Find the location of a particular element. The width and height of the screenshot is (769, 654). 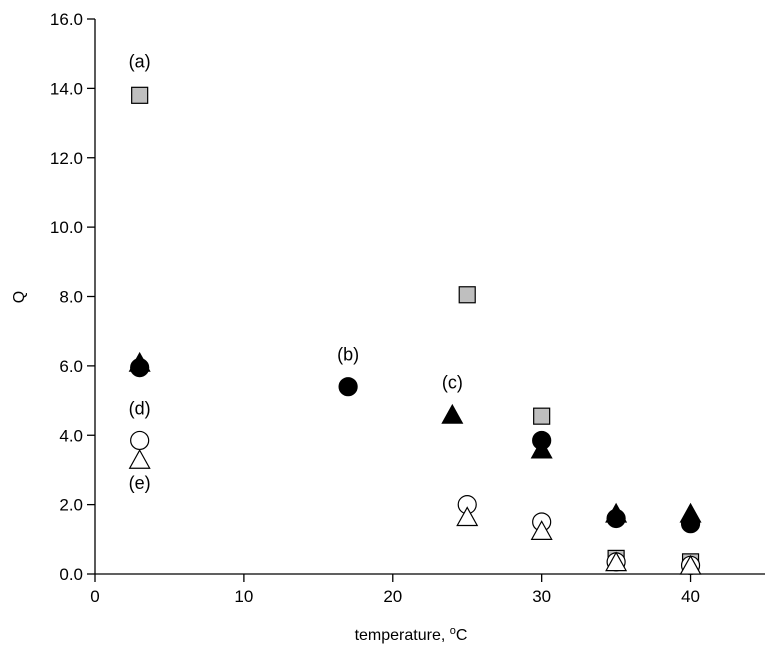

y-tick-label: 0.0 is located at coordinates (71, 574).